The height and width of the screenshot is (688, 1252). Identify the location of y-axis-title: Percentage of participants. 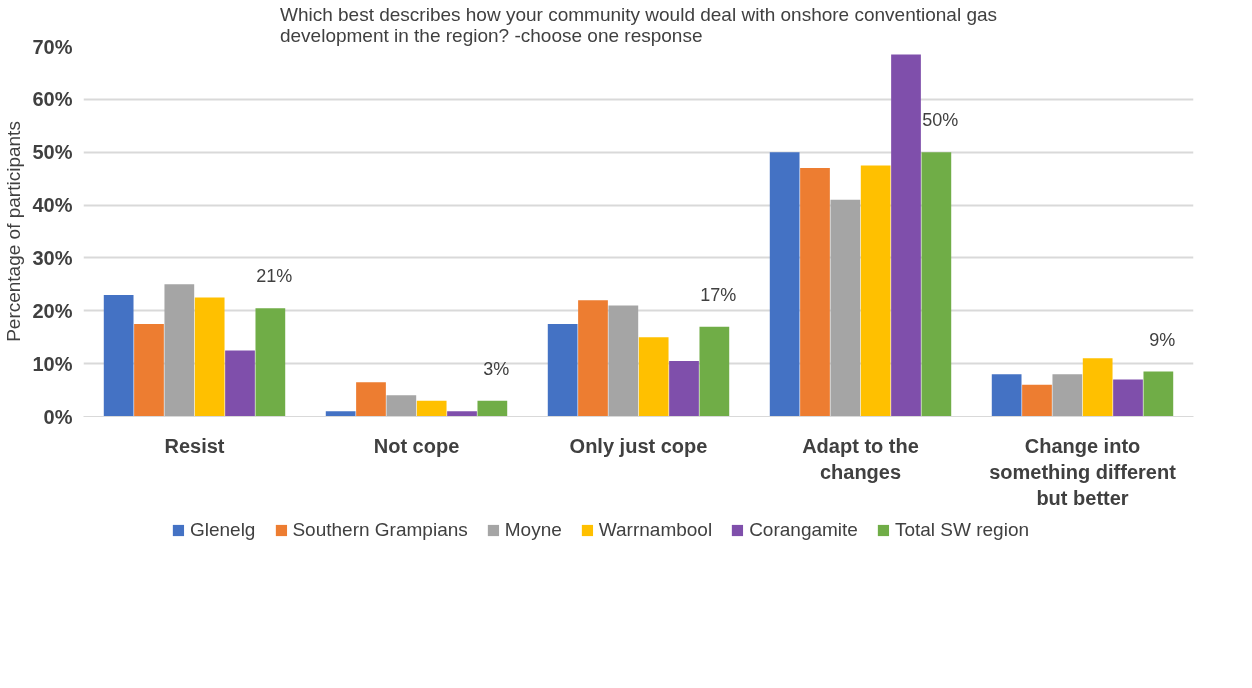
(14, 231).